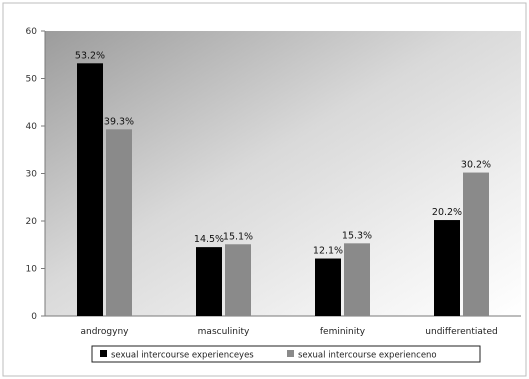 The height and width of the screenshot is (379, 529). What do you see at coordinates (476, 165) in the screenshot?
I see `data-label: 30.2%` at bounding box center [476, 165].